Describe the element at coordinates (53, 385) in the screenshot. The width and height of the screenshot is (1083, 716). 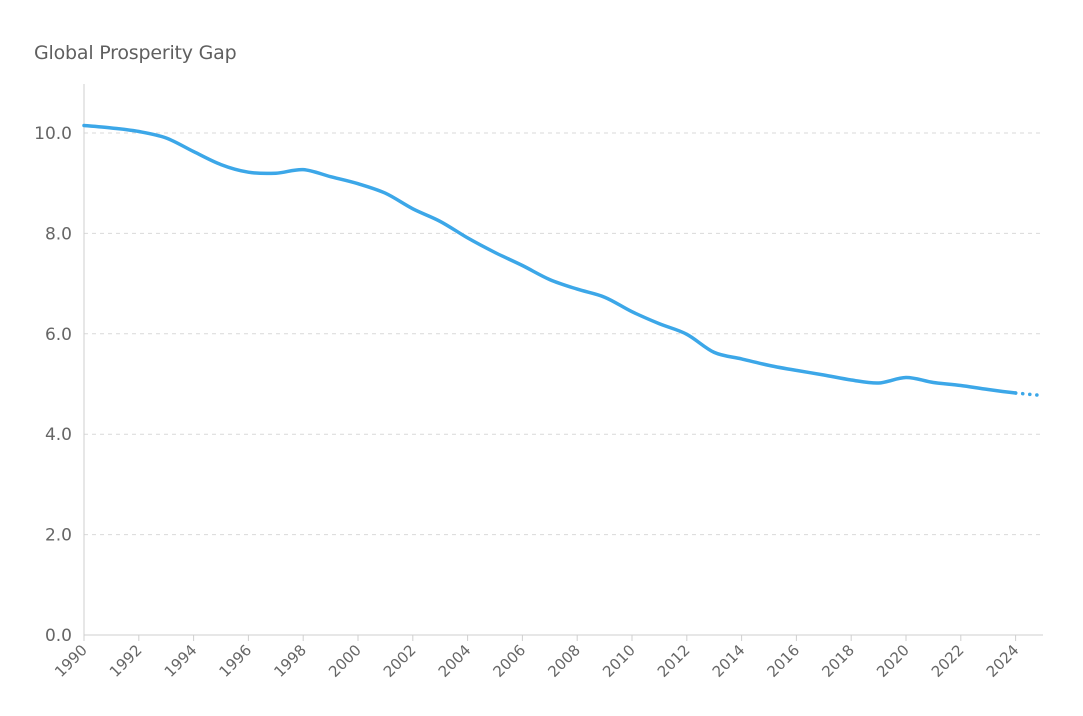
I see `y-axis-ticks: 0.0 2.0 4.0 6.0 8.0 10.0` at that location.